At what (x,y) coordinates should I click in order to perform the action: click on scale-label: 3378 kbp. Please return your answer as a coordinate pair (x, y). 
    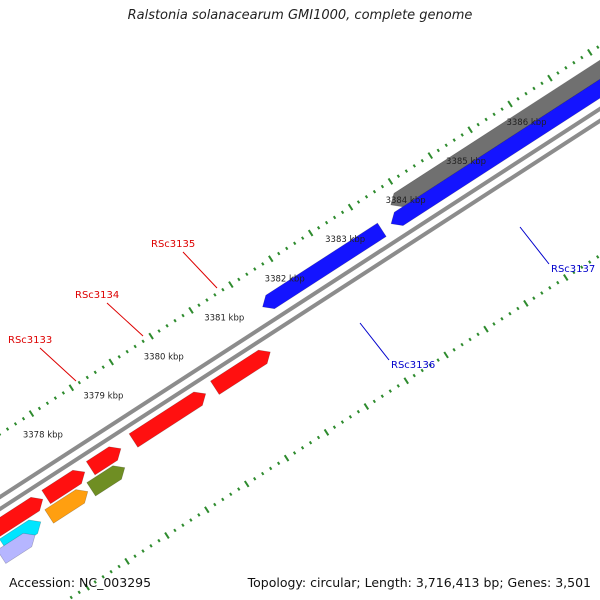
    Looking at the image, I should click on (43, 436).